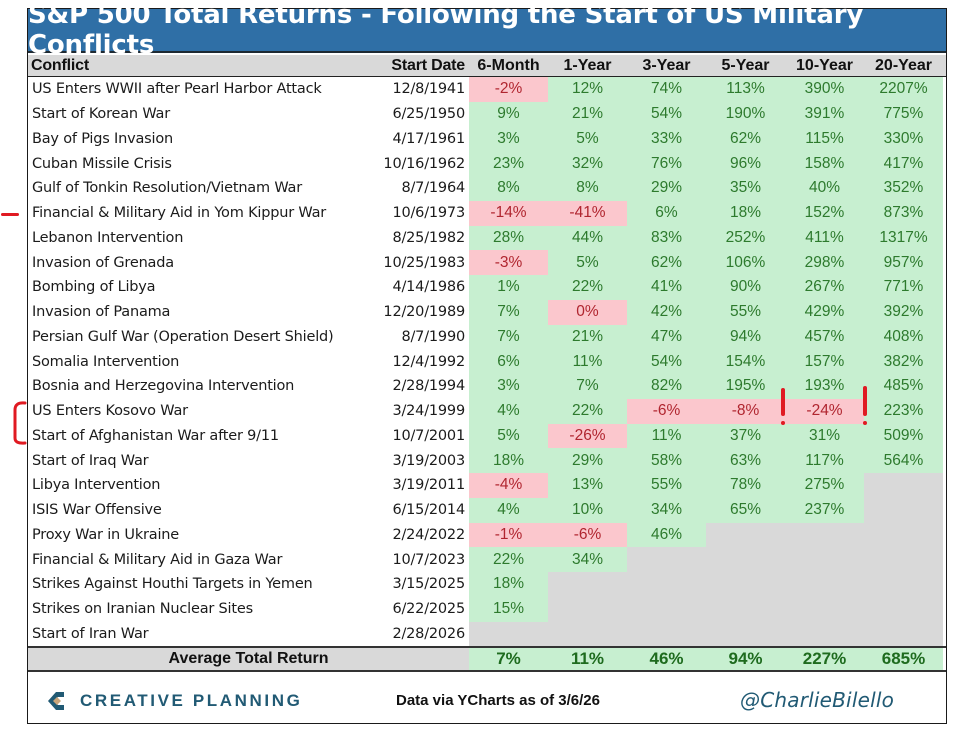 Image resolution: width=960 pixels, height=736 pixels. What do you see at coordinates (587, 89) in the screenshot?
I see `return-cell-1-year: 12%` at bounding box center [587, 89].